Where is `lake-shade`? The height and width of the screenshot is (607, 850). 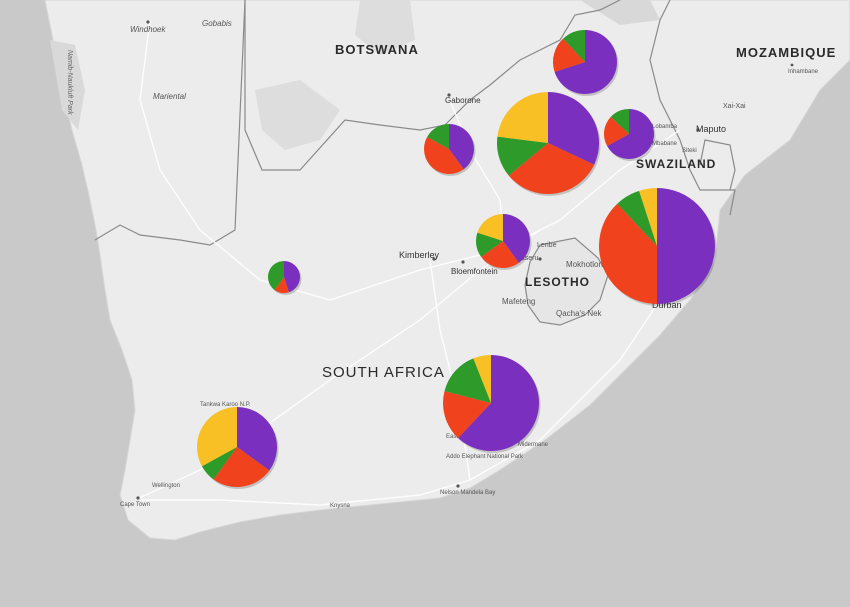
lake-shade is located at coordinates (620, 12).